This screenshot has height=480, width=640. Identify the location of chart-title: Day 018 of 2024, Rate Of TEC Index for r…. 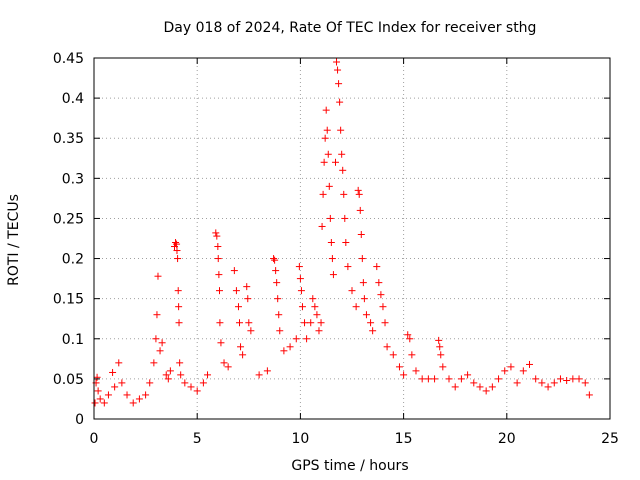
(350, 28).